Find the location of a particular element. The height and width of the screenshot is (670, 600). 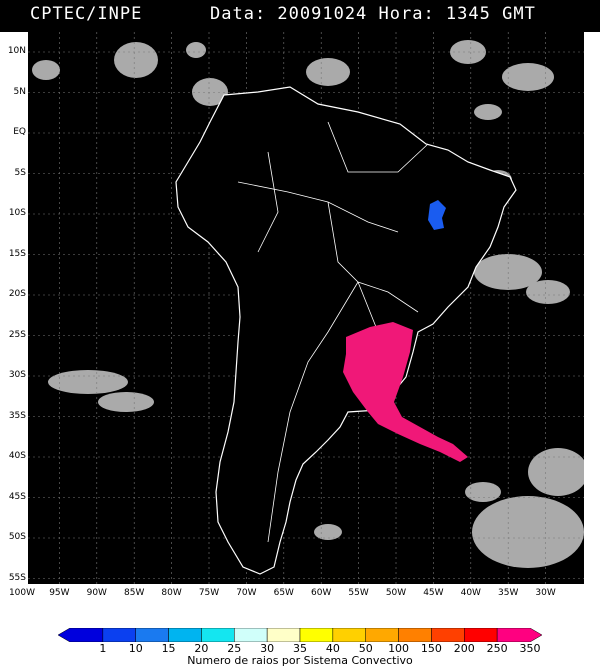

colorbar-label: 40 is located at coordinates (332, 648).